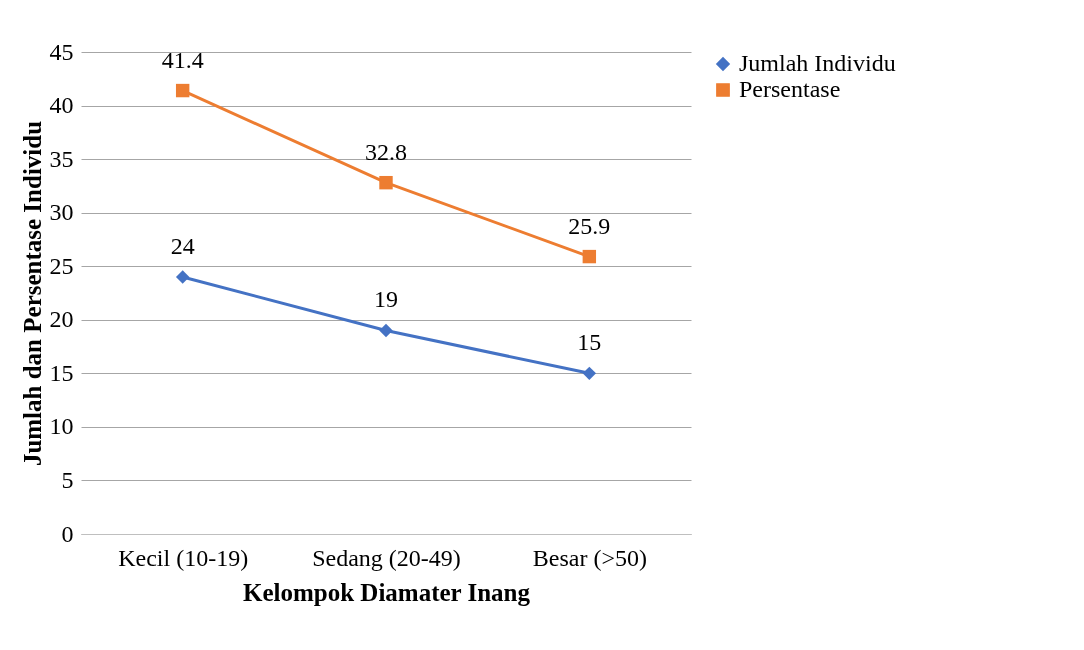 The image size is (1084, 650). I want to click on data-label: 25.9, so click(589, 225).